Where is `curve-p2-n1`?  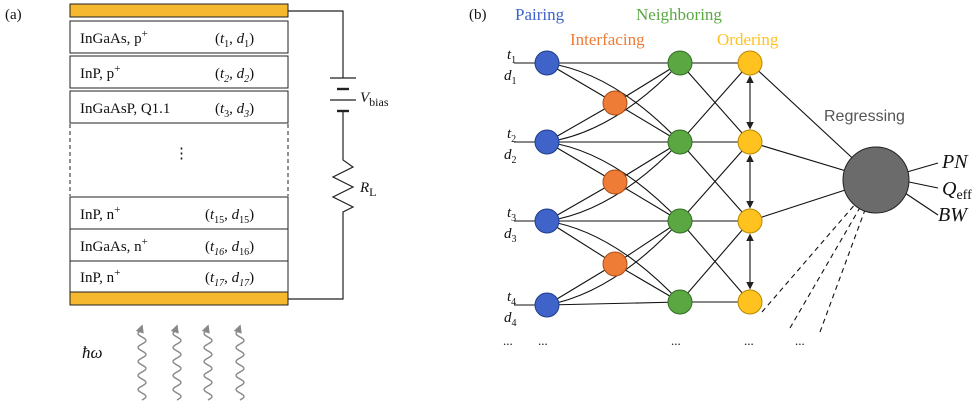
curve-p2-n1 is located at coordinates (613, 102).